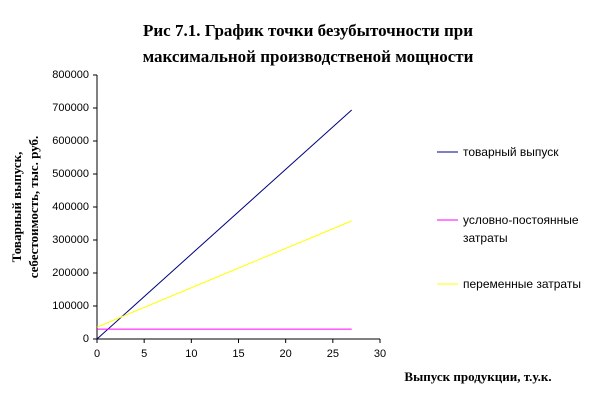  I want to click on x-axis-label: Выпуск продукции, т.у.к., so click(477, 376).